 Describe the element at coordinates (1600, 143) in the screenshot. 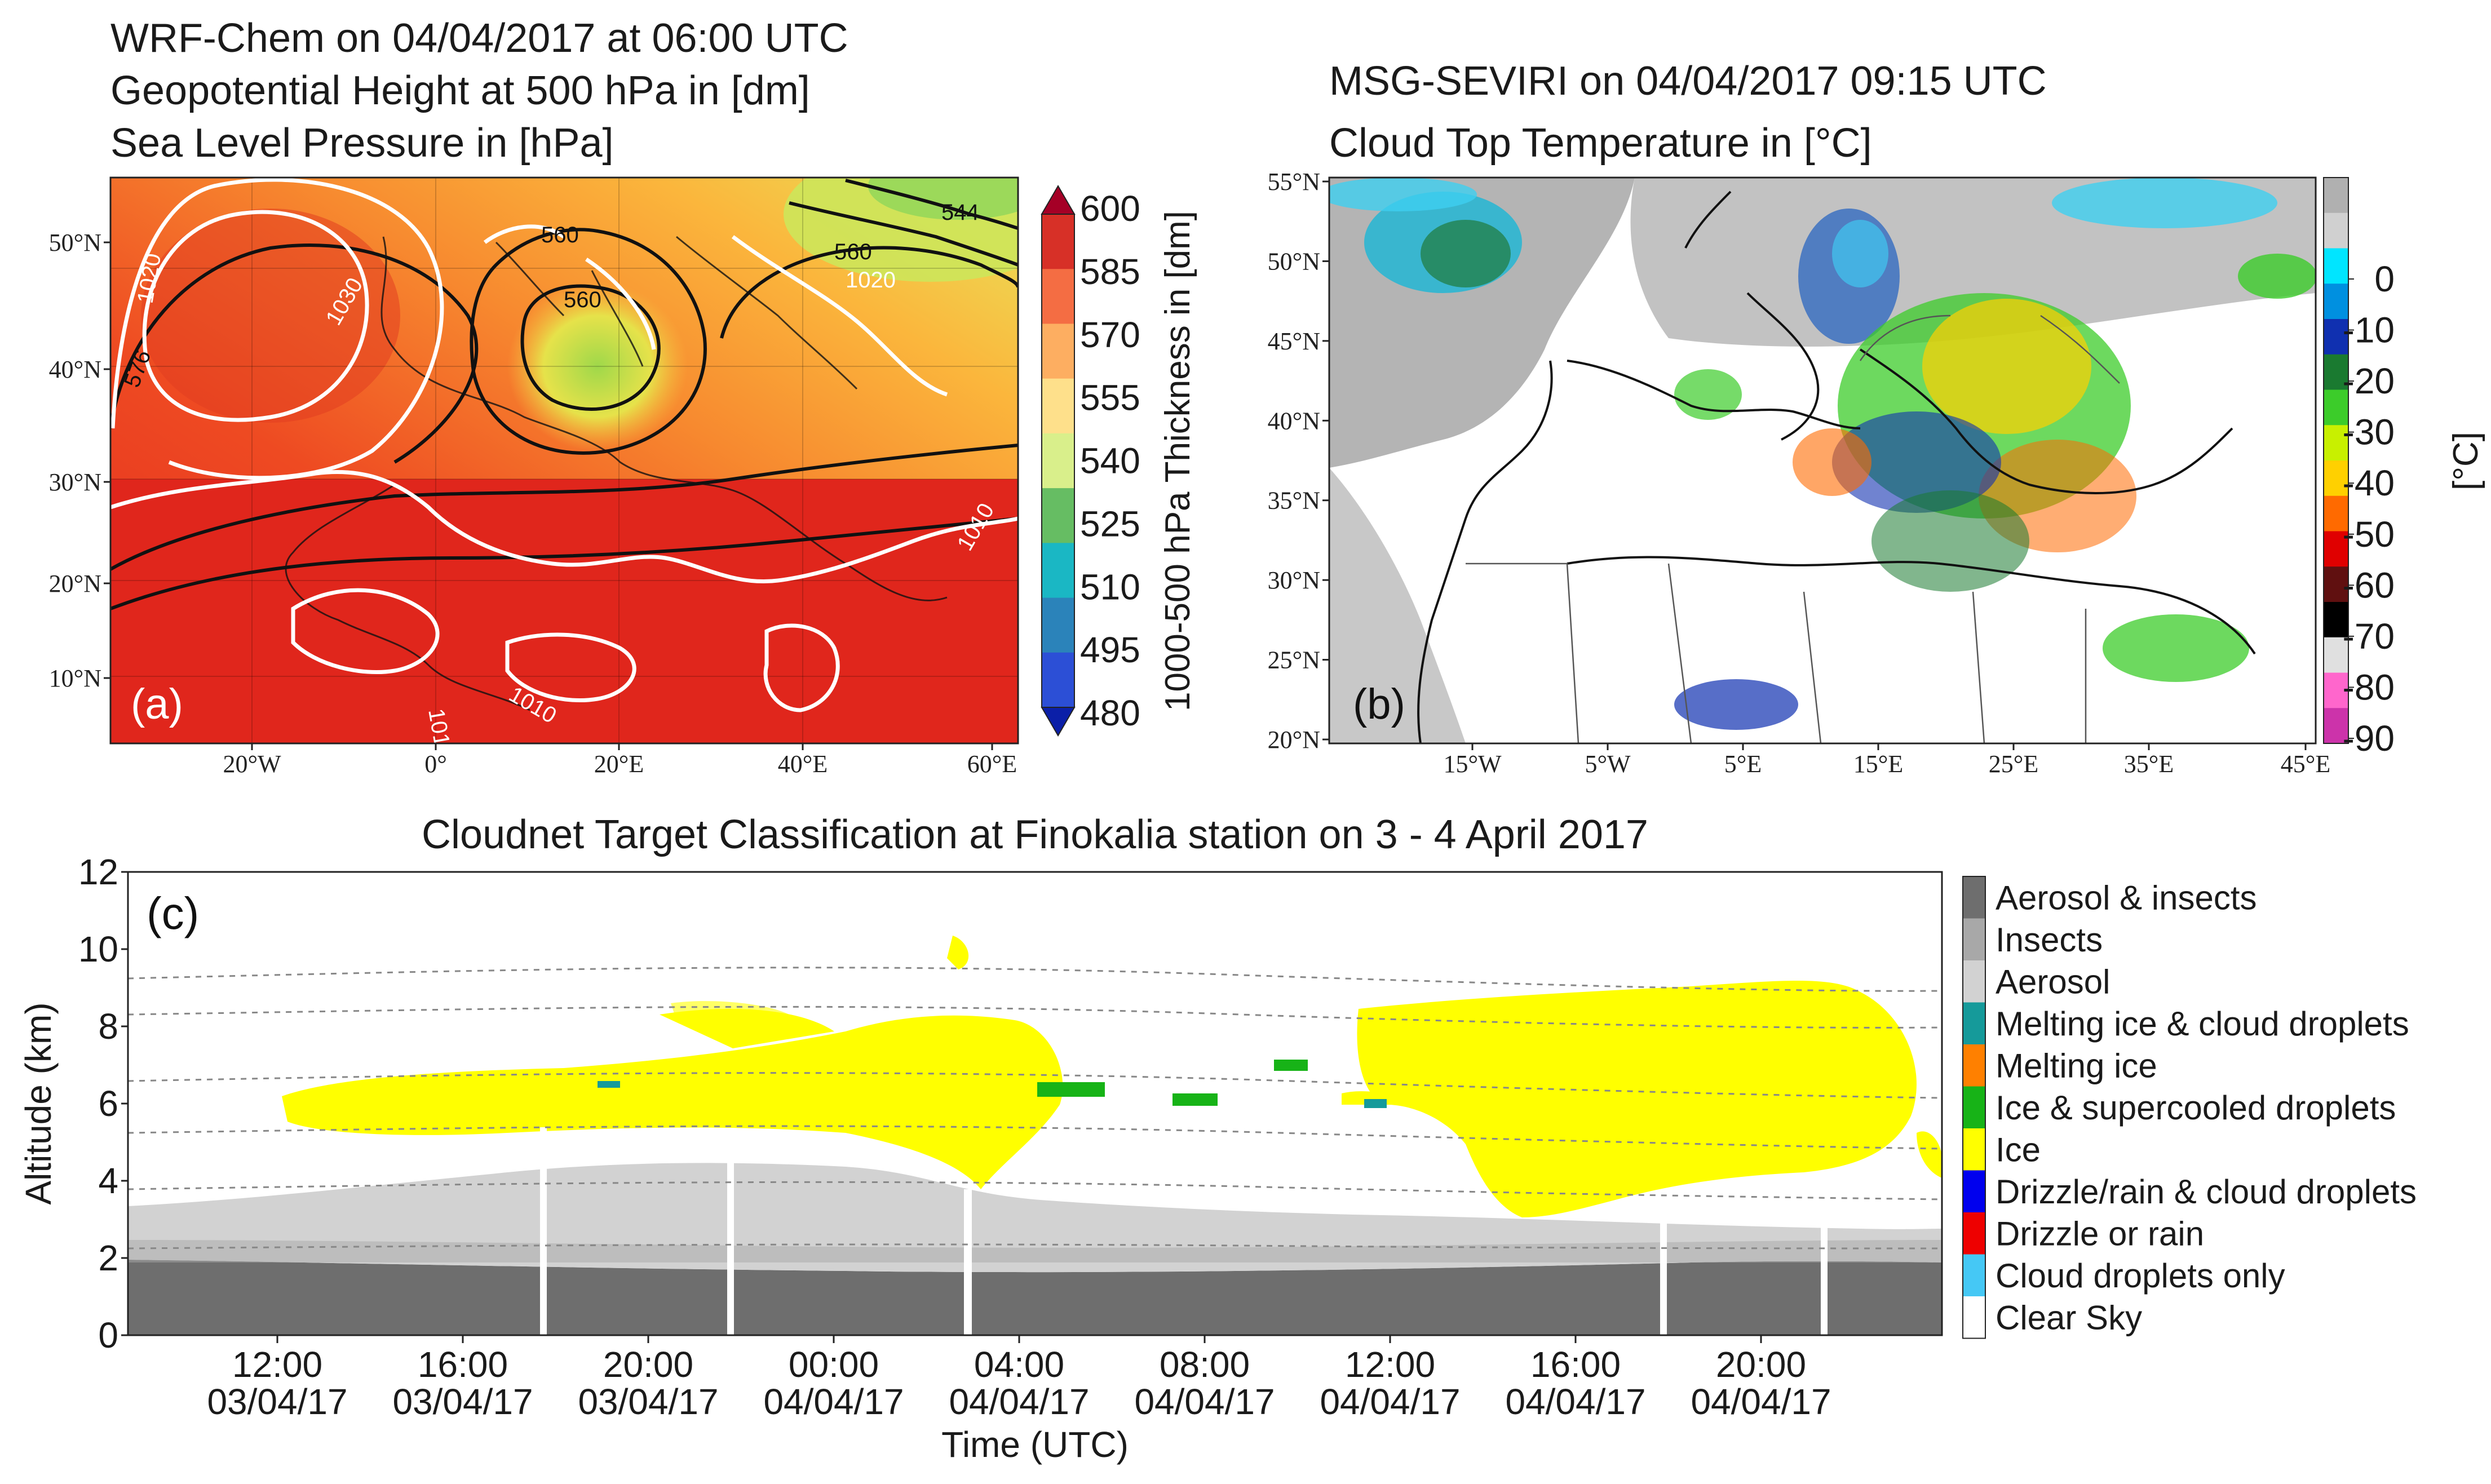

I see `panel-b-title-line-2: Cloud Top Temperature in [°C]` at that location.